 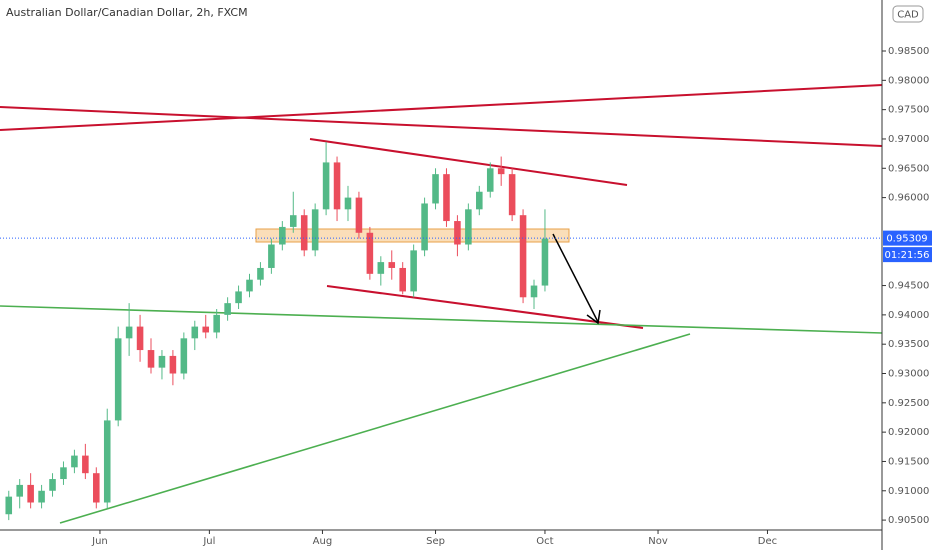 I want to click on x-tick-label: Sep, so click(x=435, y=541).